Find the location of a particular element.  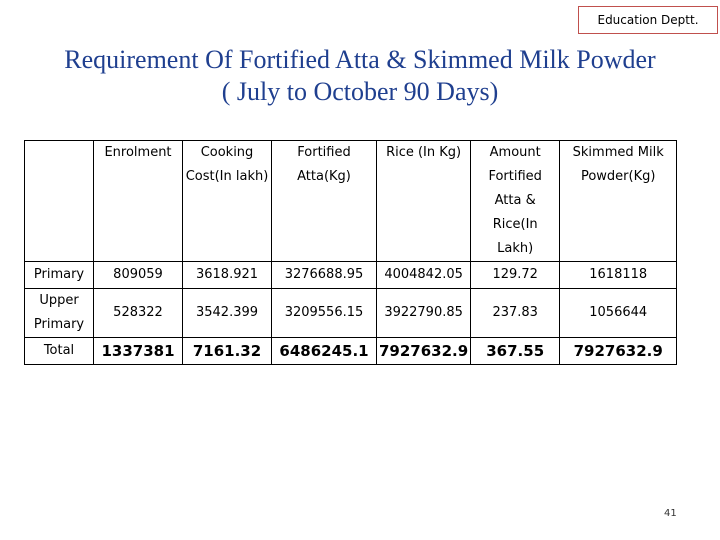

cell-amount: 367.55 is located at coordinates (515, 351).